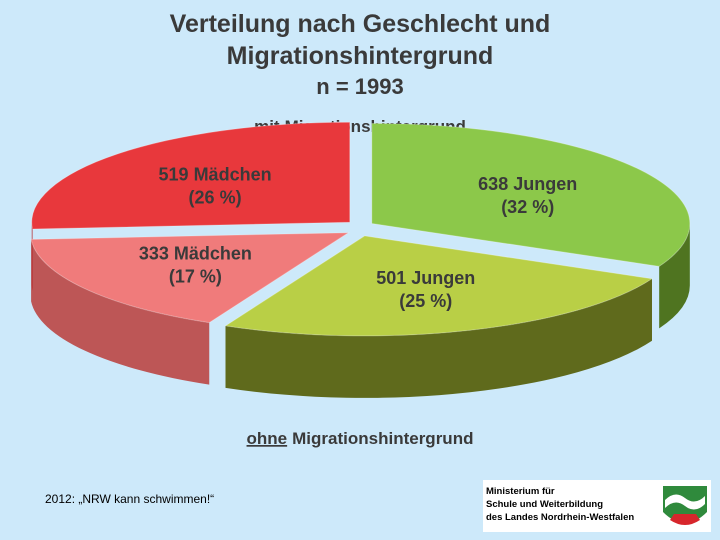  What do you see at coordinates (215, 175) in the screenshot?
I see `slice-label: 519 Mädchen` at bounding box center [215, 175].